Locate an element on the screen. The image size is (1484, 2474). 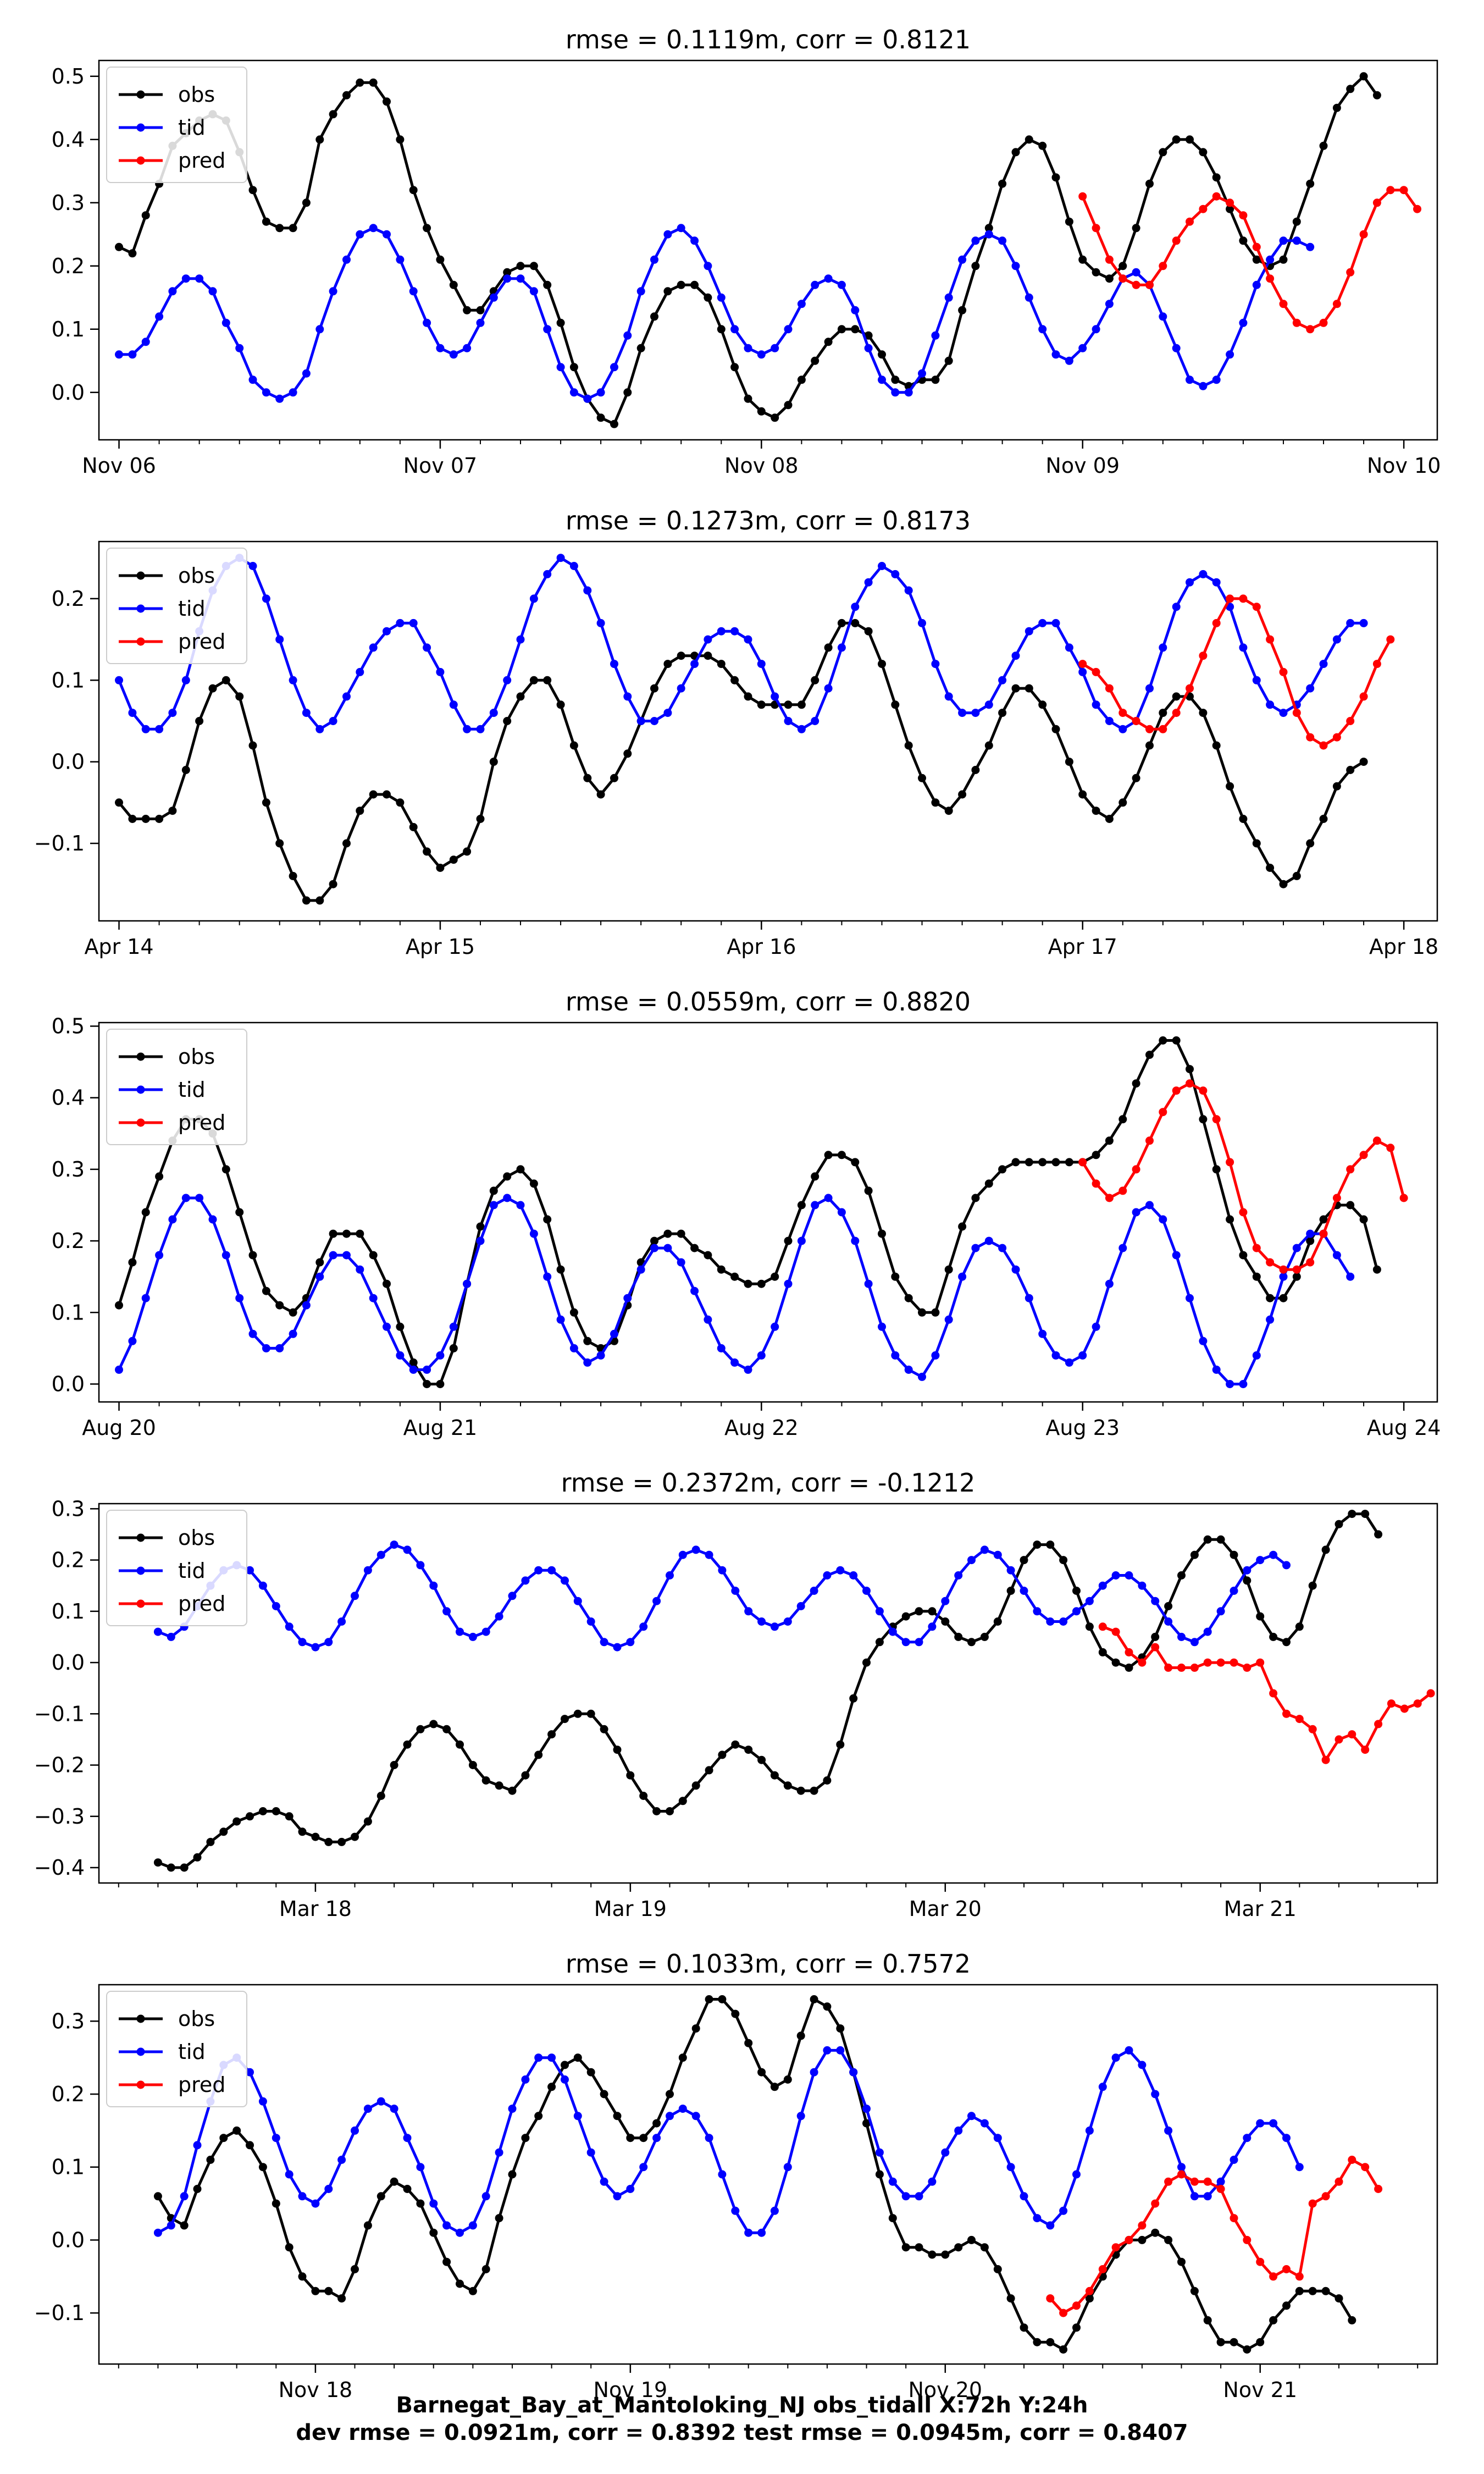
y-tick-label: 0.5 is located at coordinates (68, 76).